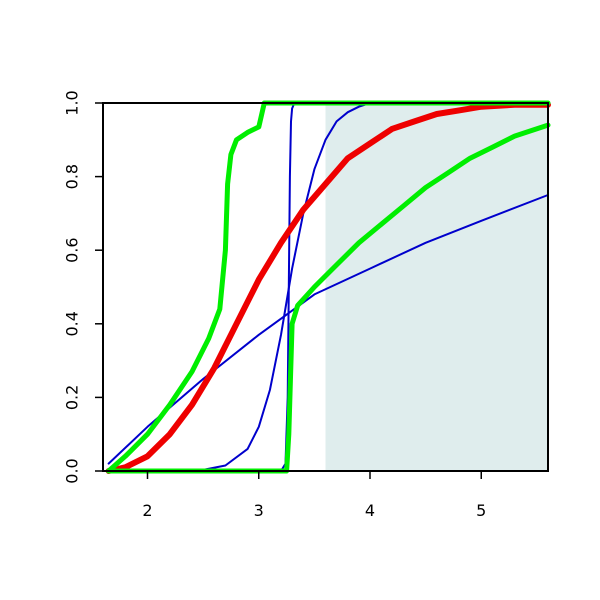 The width and height of the screenshot is (600, 600). Describe the element at coordinates (72, 470) in the screenshot. I see `y-tick-label: 0.0` at that location.